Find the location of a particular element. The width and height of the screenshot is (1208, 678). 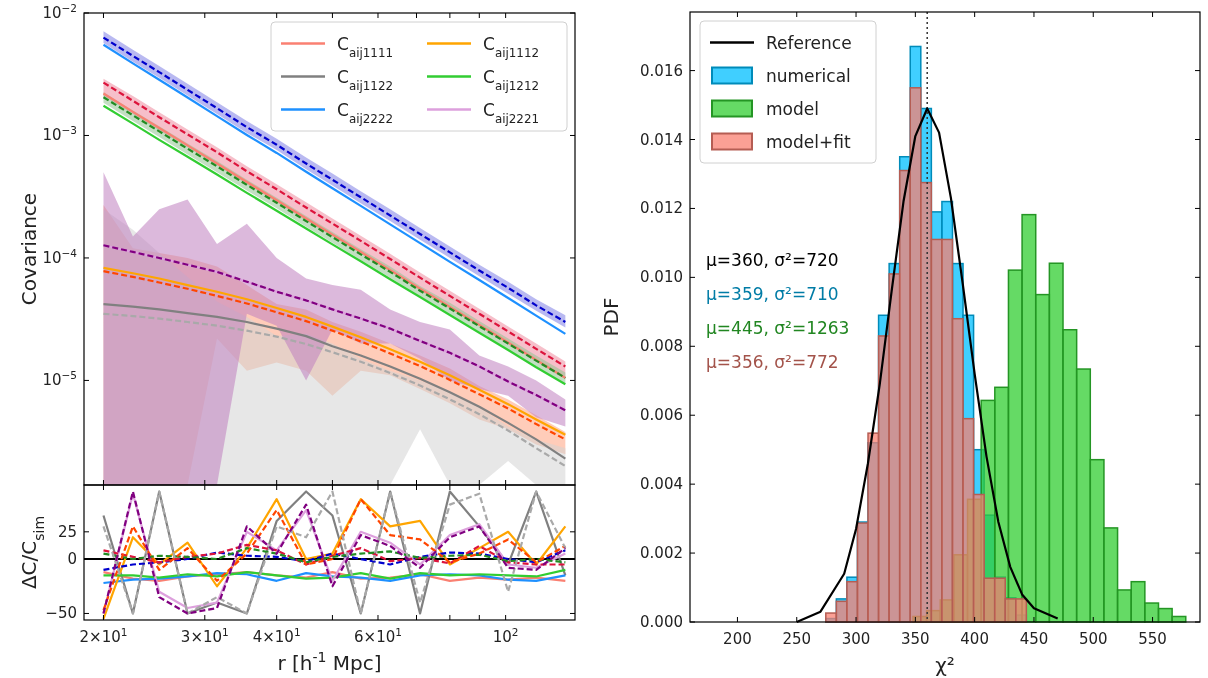

annotation: μ=356, σ²=772 is located at coordinates (772, 362).